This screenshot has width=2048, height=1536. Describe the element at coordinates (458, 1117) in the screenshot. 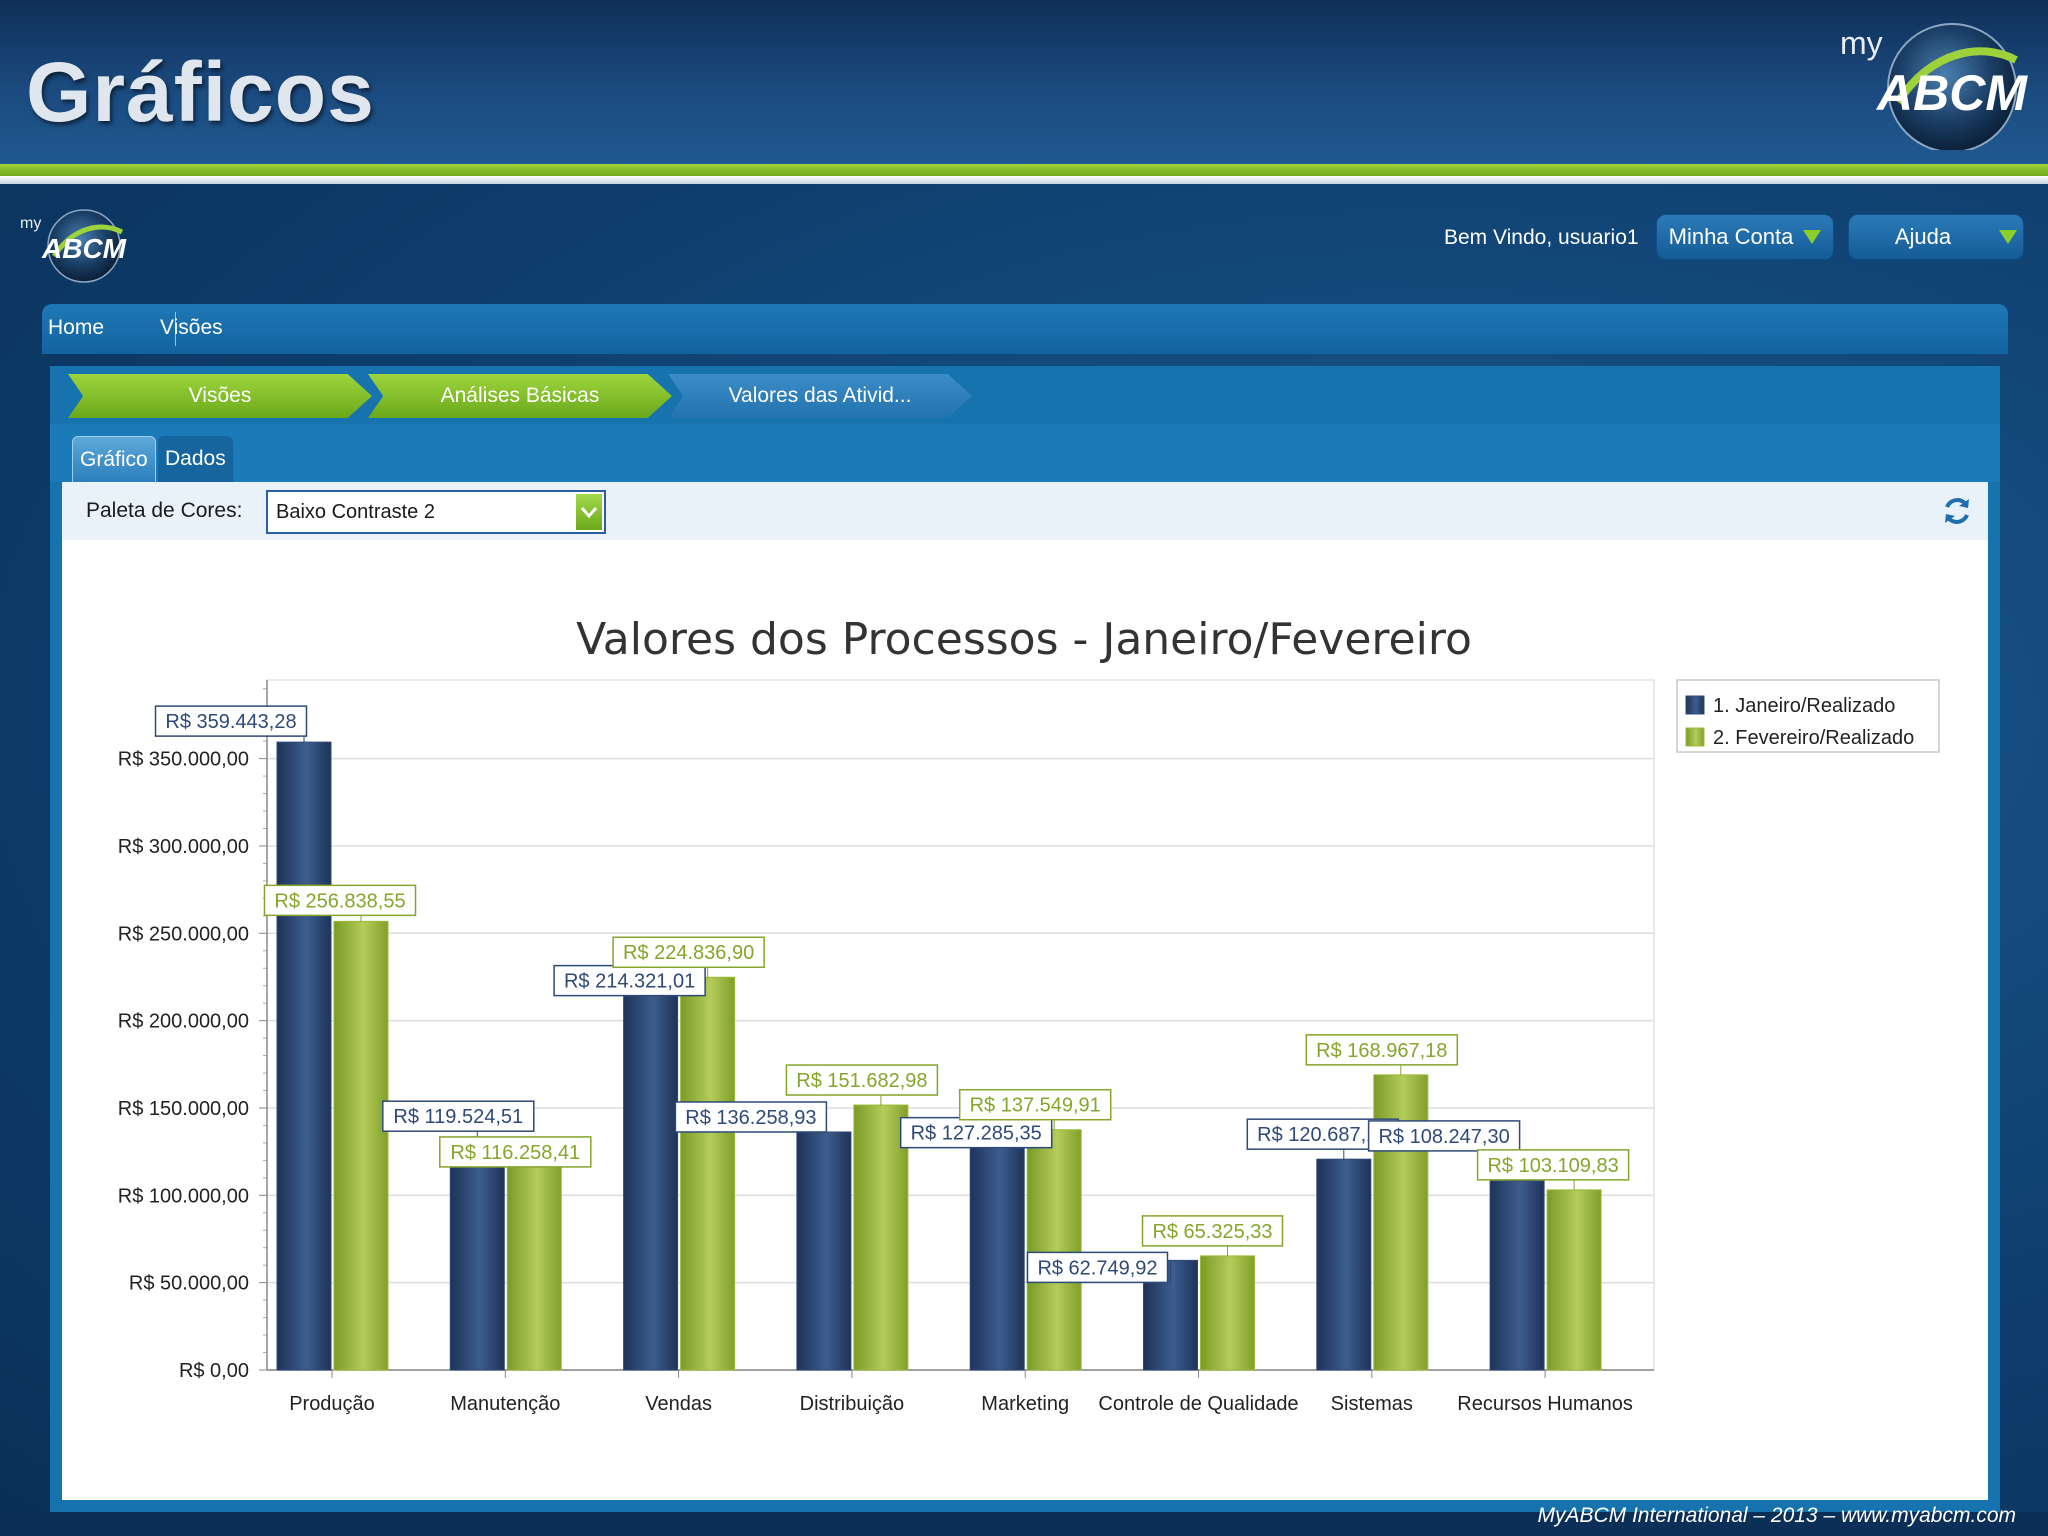

I see `data-label-text: R$ 119.524,51` at that location.